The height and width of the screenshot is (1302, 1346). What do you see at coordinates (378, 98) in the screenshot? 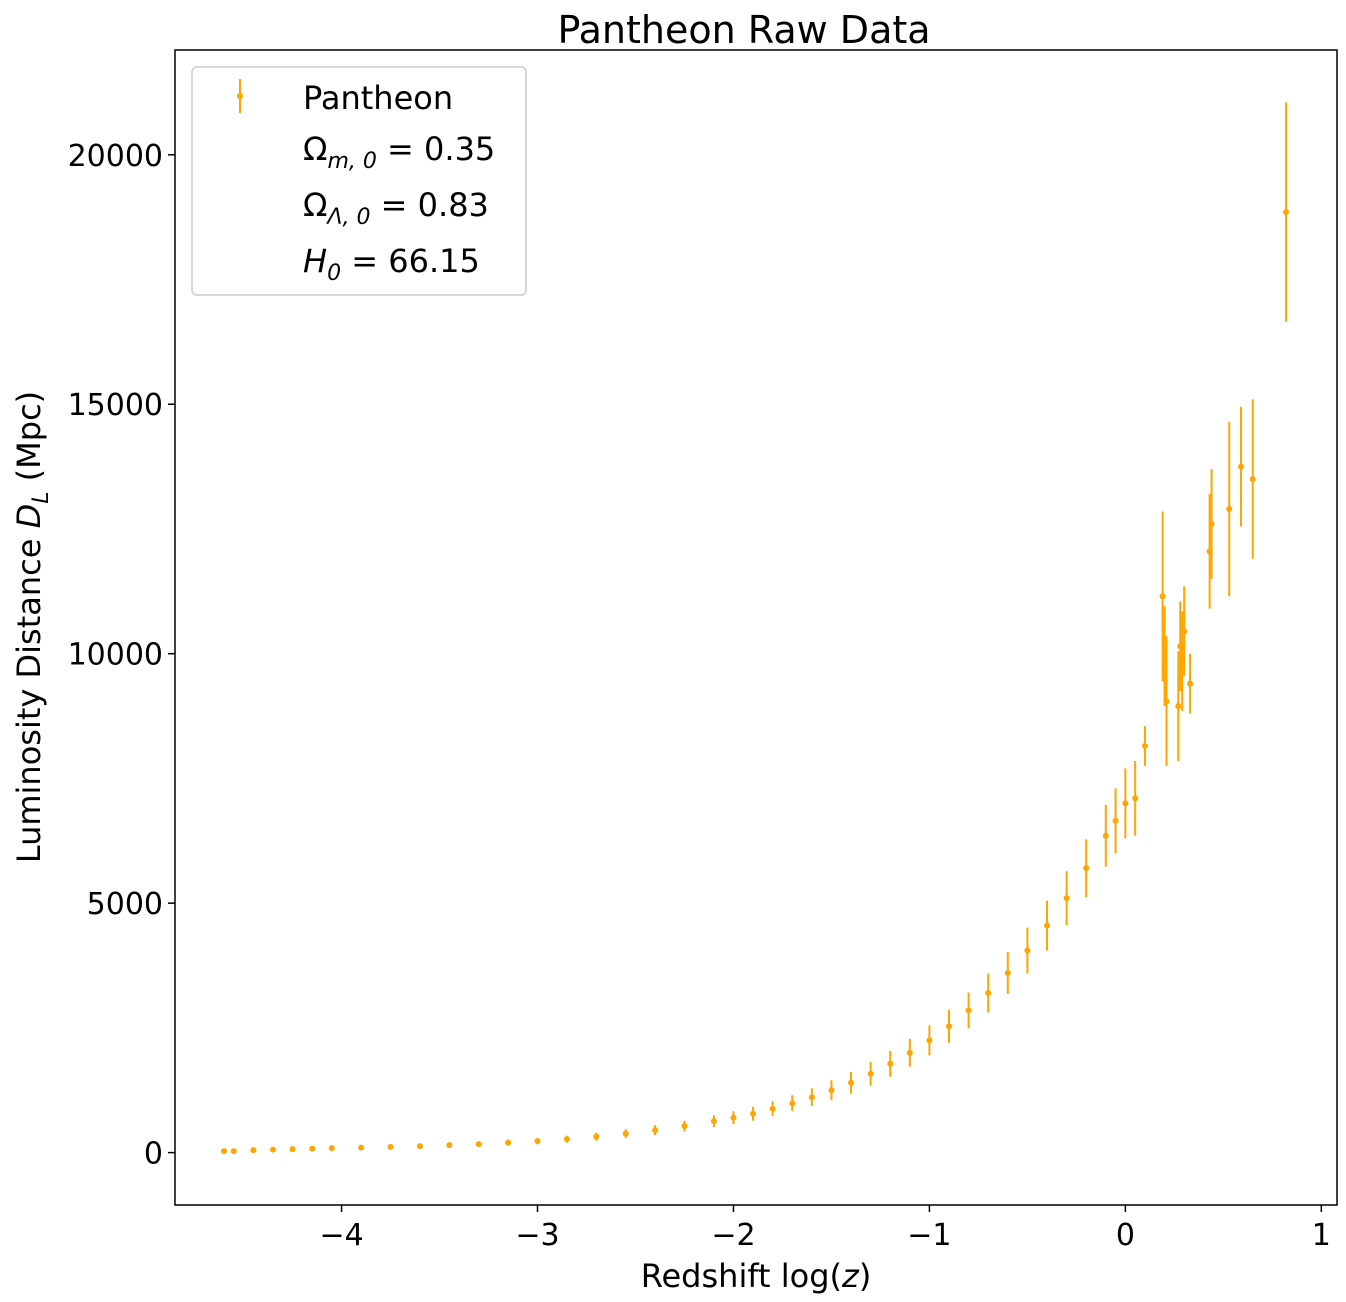
I see `legend-series-label: Pantheon` at bounding box center [378, 98].